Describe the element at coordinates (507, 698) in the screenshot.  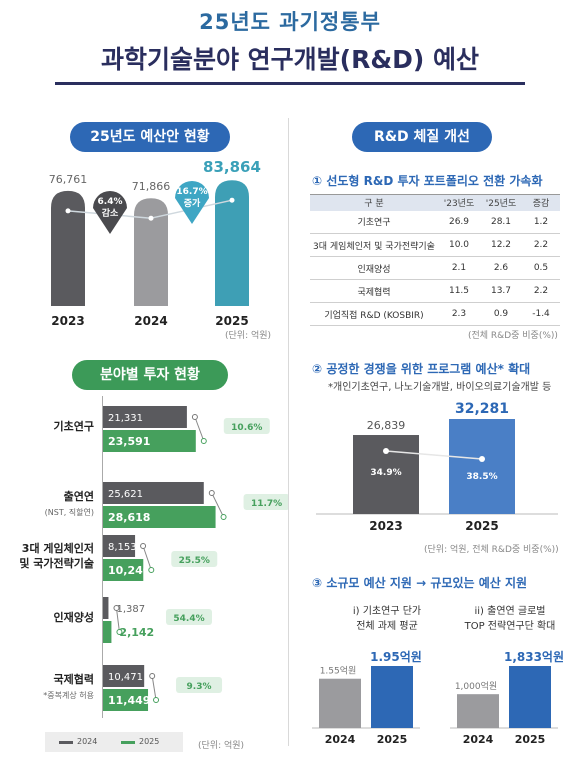
I see `top-research-chart: 1,000억원 2024 1,833억원 2025` at that location.